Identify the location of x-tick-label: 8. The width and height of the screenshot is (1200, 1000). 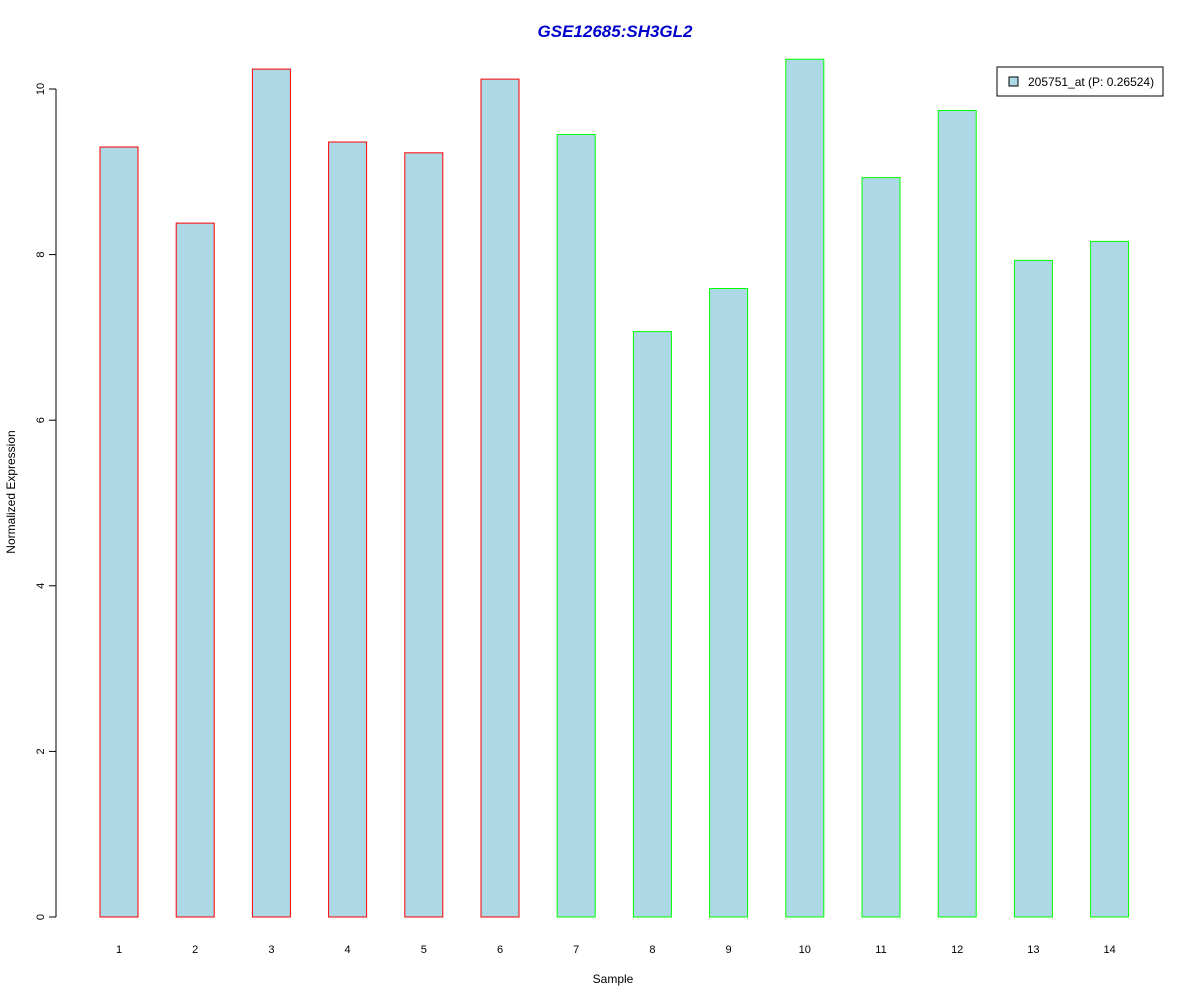
(652, 950).